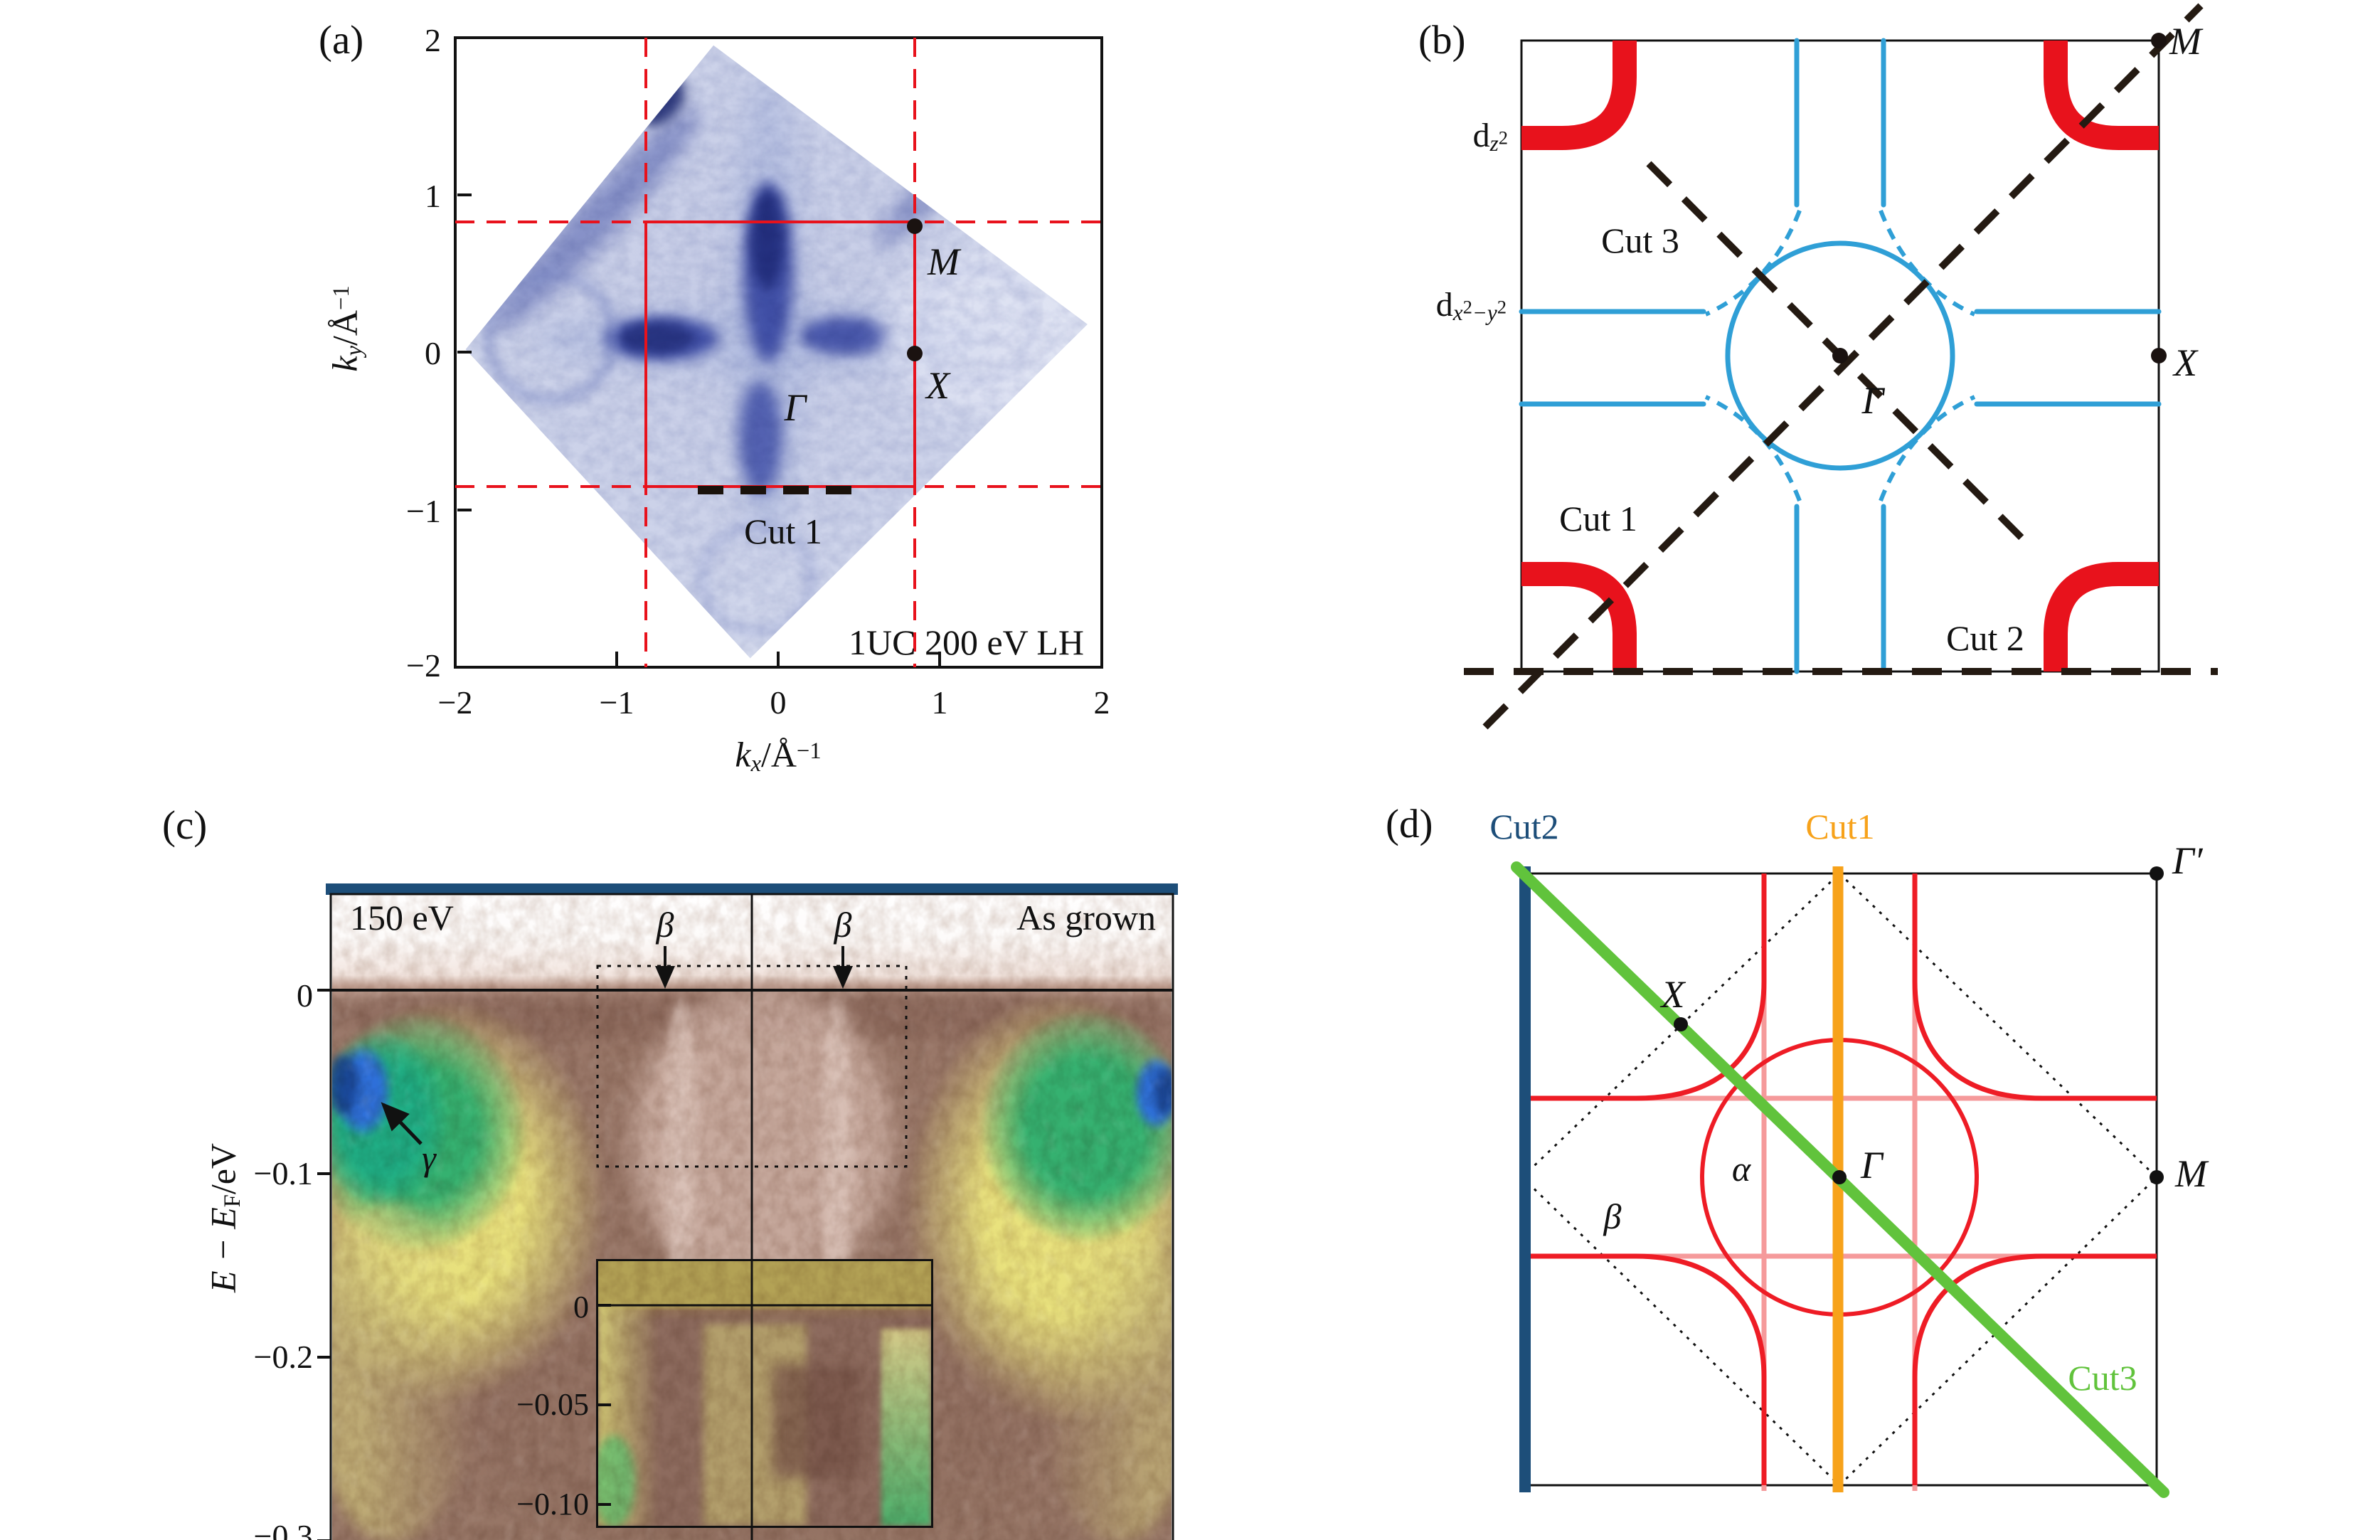  What do you see at coordinates (944, 261) in the screenshot?
I see `a-m-label: M` at bounding box center [944, 261].